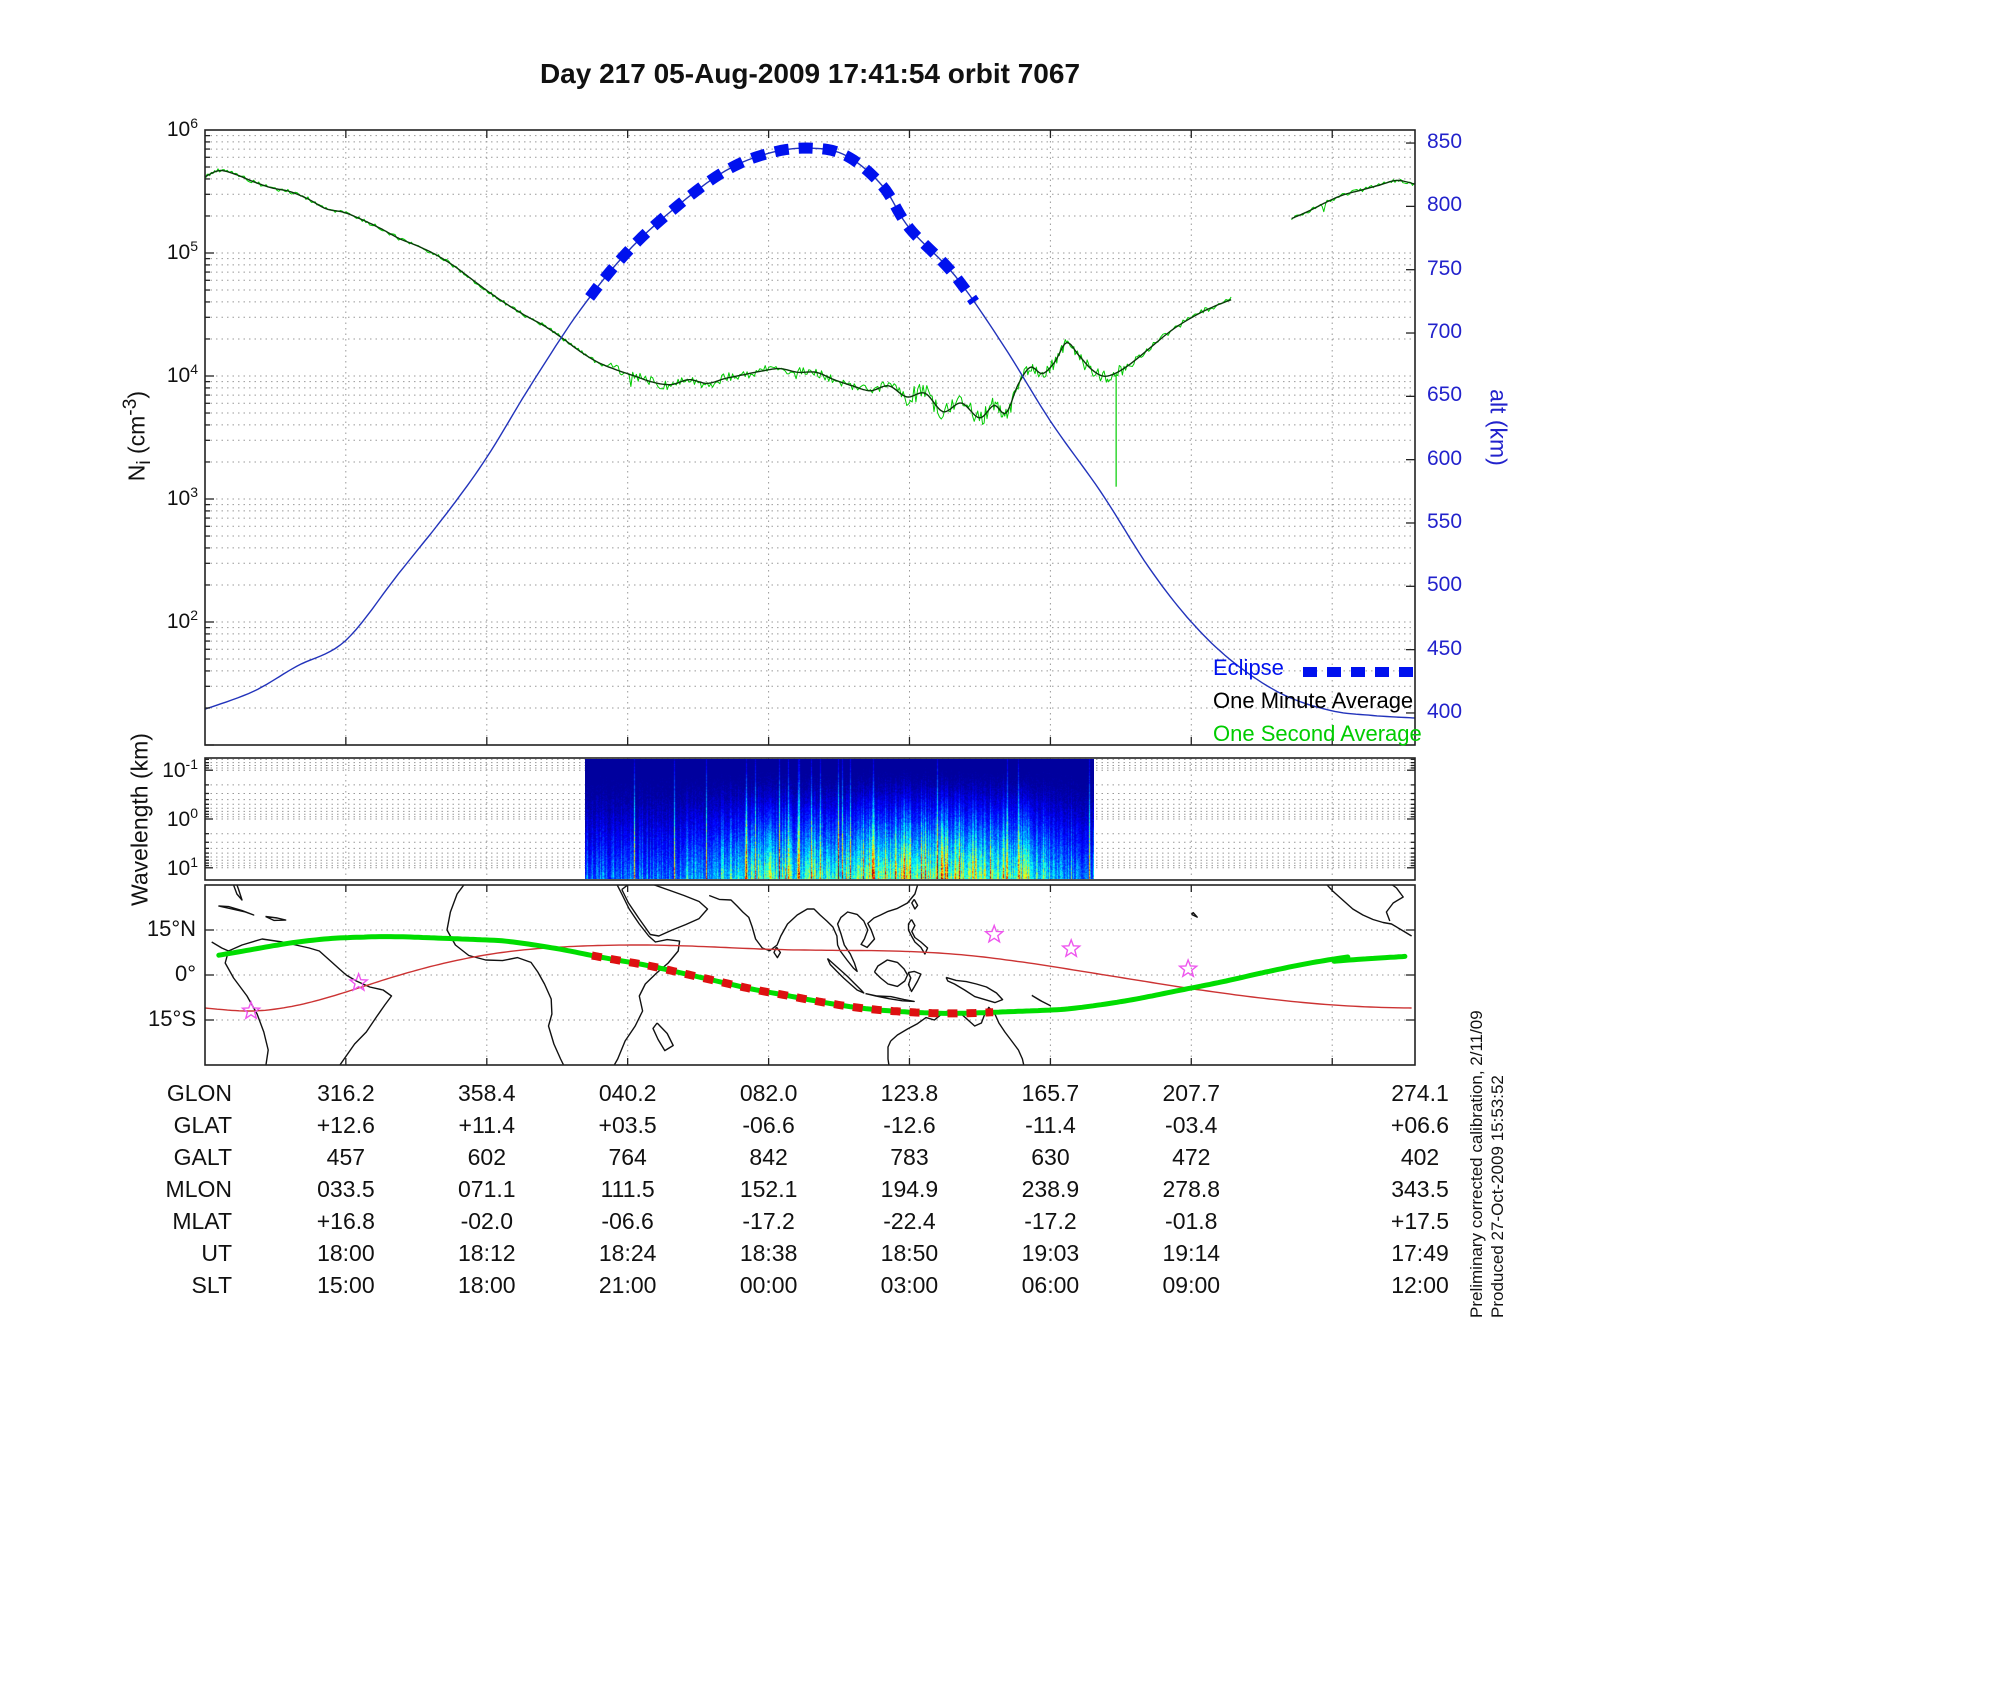 The width and height of the screenshot is (2000, 1700). I want to click on table-cell-mlon-0: 033.5, so click(346, 1189).